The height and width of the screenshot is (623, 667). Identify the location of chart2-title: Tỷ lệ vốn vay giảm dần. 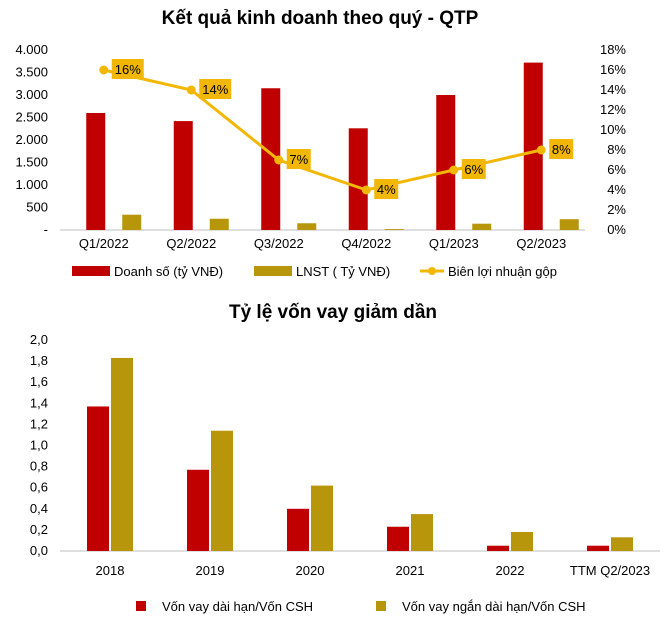
(333, 312).